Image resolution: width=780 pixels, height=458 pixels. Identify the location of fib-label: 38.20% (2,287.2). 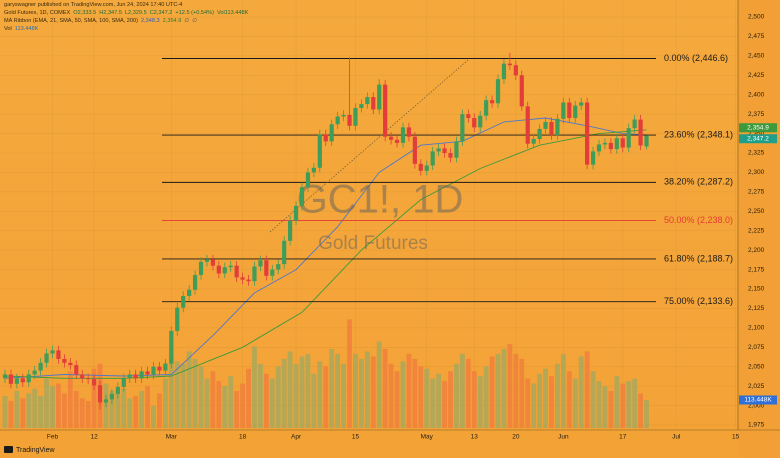
(698, 182).